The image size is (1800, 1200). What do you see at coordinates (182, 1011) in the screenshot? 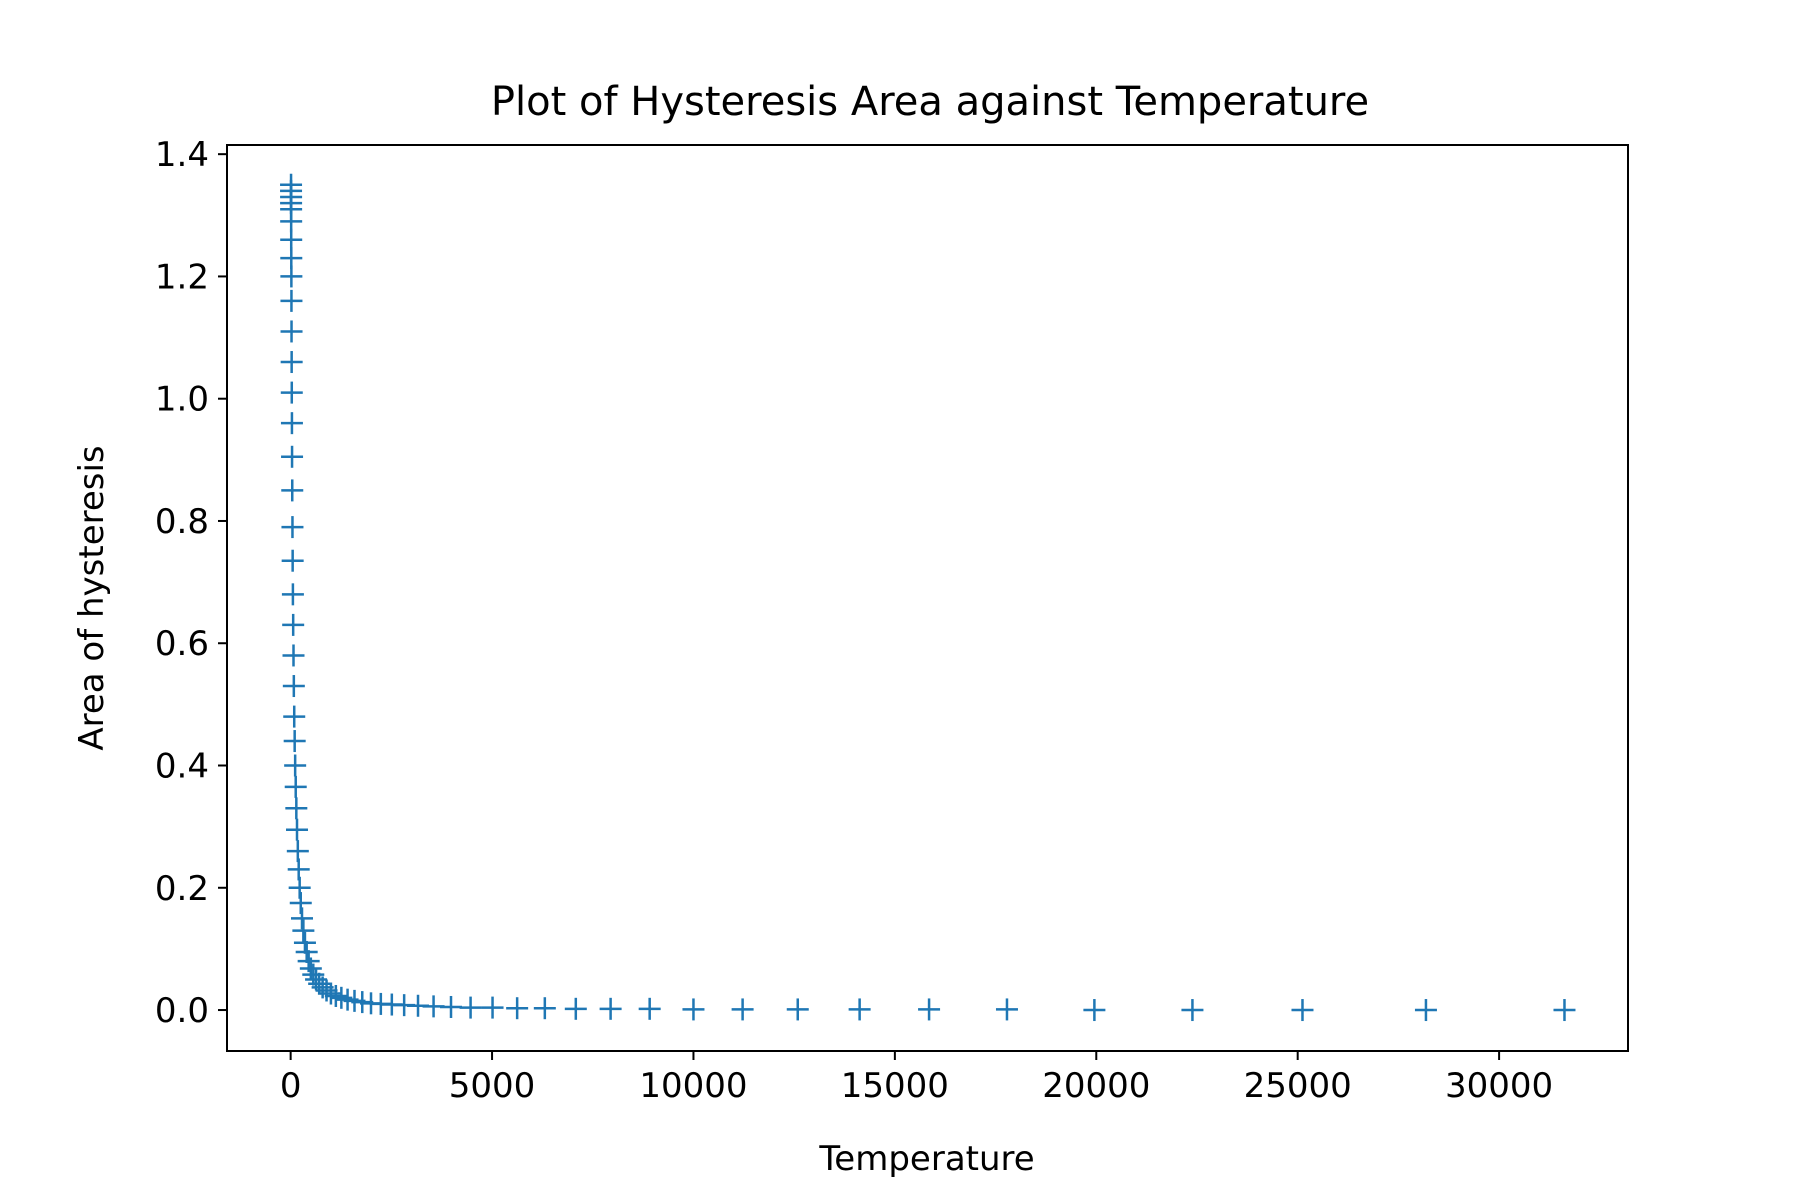
I see `y-tick-label: 0.0` at bounding box center [182, 1011].